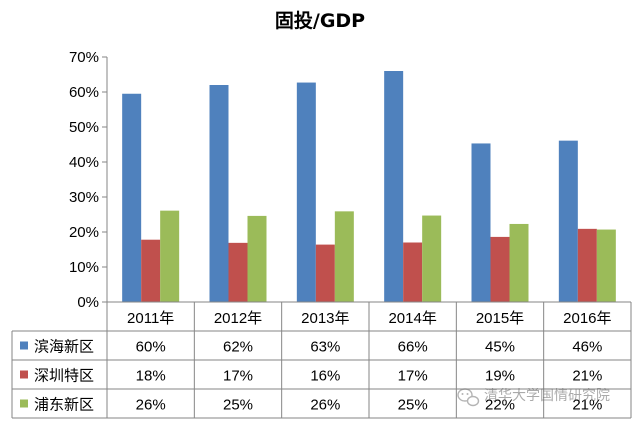 The height and width of the screenshot is (423, 639). I want to click on watermark-text: 清华大学国情研究院, so click(547, 396).